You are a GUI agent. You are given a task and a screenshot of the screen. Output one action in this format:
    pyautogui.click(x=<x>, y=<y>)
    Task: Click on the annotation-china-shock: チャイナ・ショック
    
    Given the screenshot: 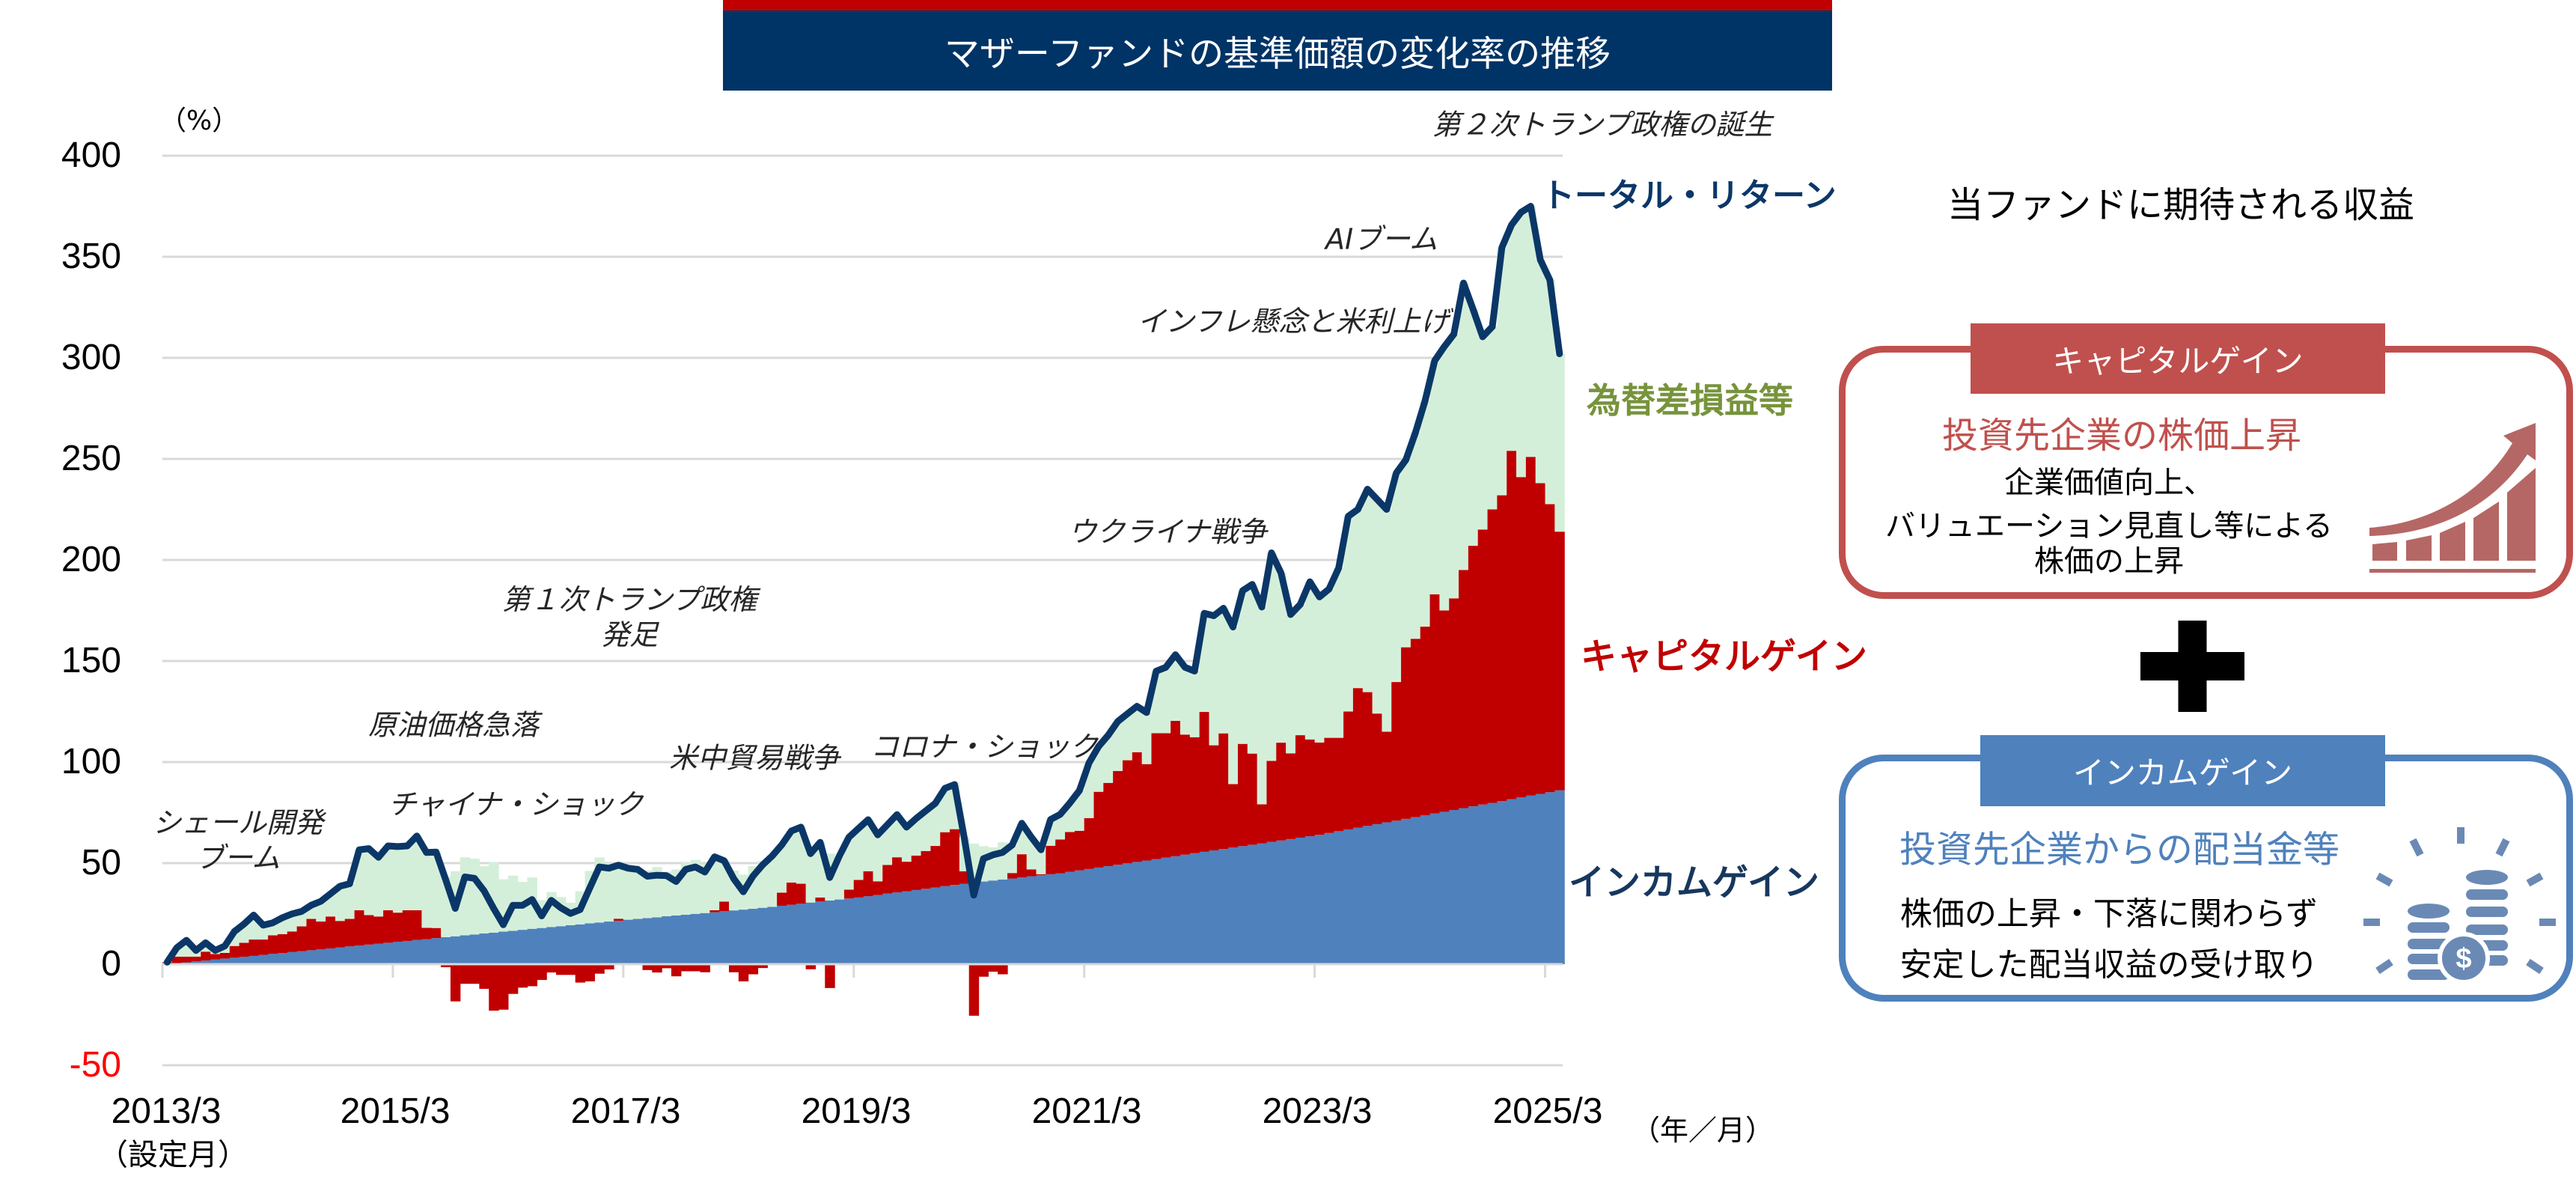 What is the action you would take?
    pyautogui.click(x=516, y=806)
    